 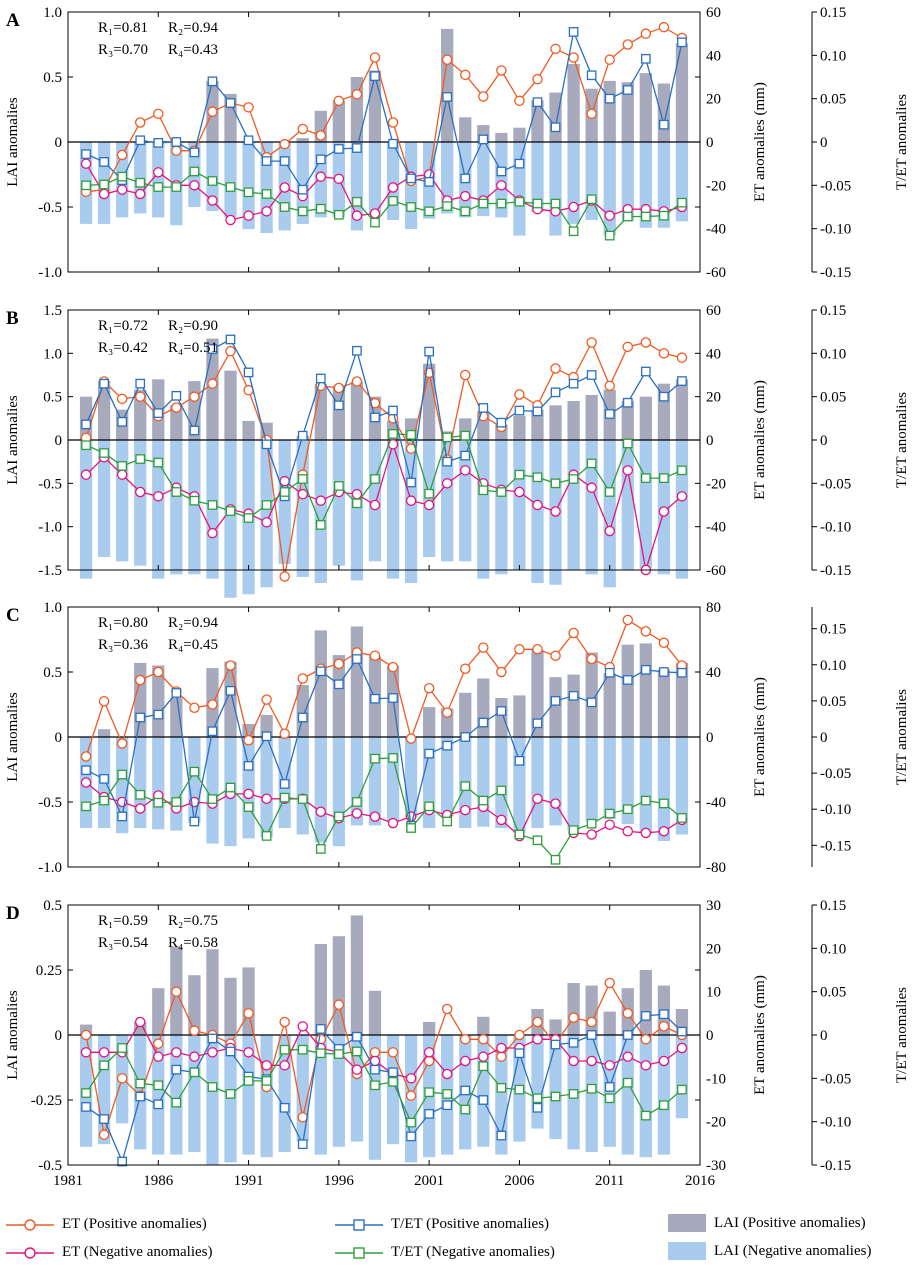 I want to click on panel-letter: D, so click(x=13, y=913).